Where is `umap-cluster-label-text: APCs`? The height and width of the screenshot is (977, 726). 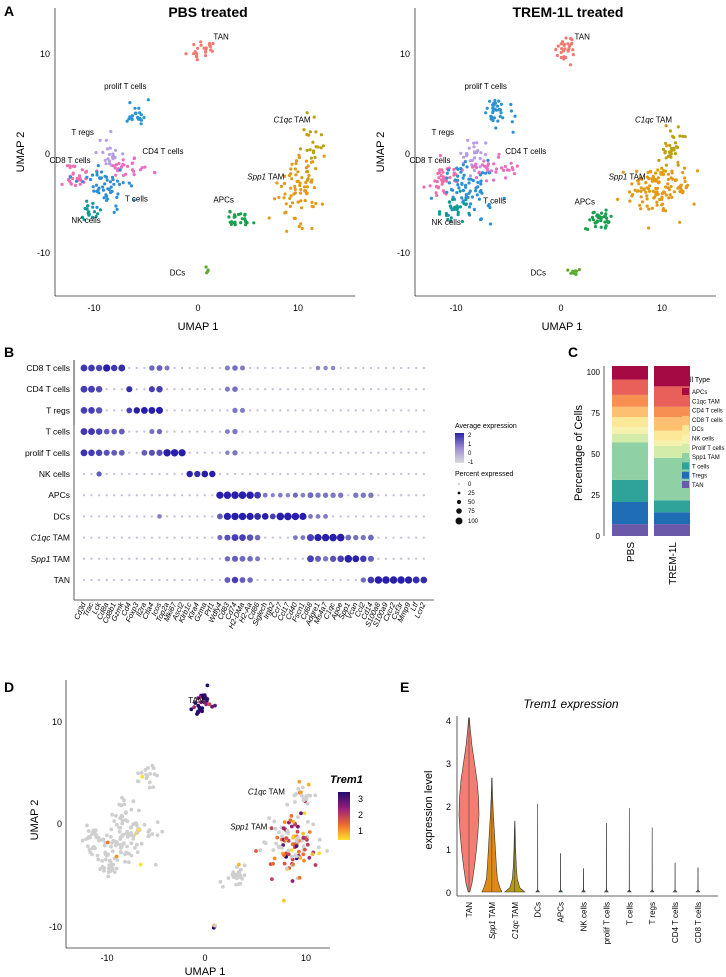 umap-cluster-label-text: APCs is located at coordinates (223, 199).